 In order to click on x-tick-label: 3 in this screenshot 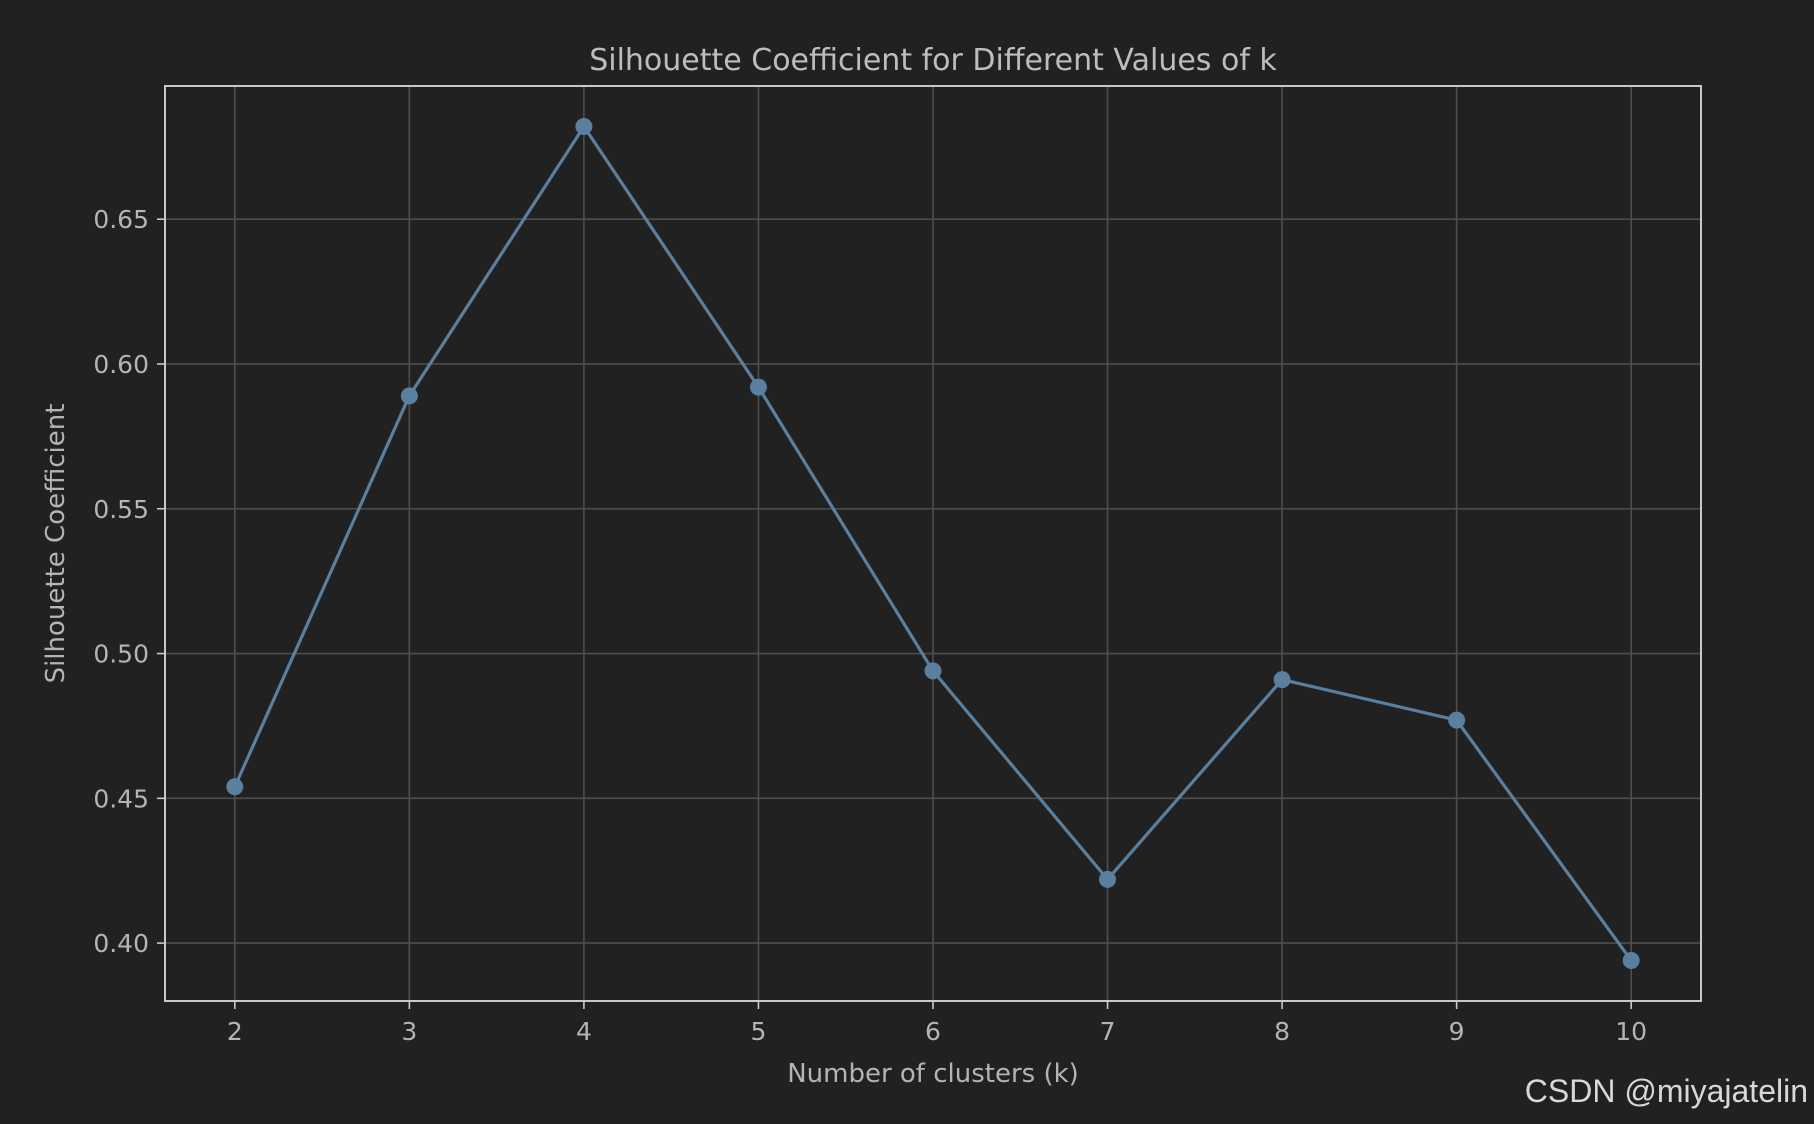, I will do `click(409, 1031)`.